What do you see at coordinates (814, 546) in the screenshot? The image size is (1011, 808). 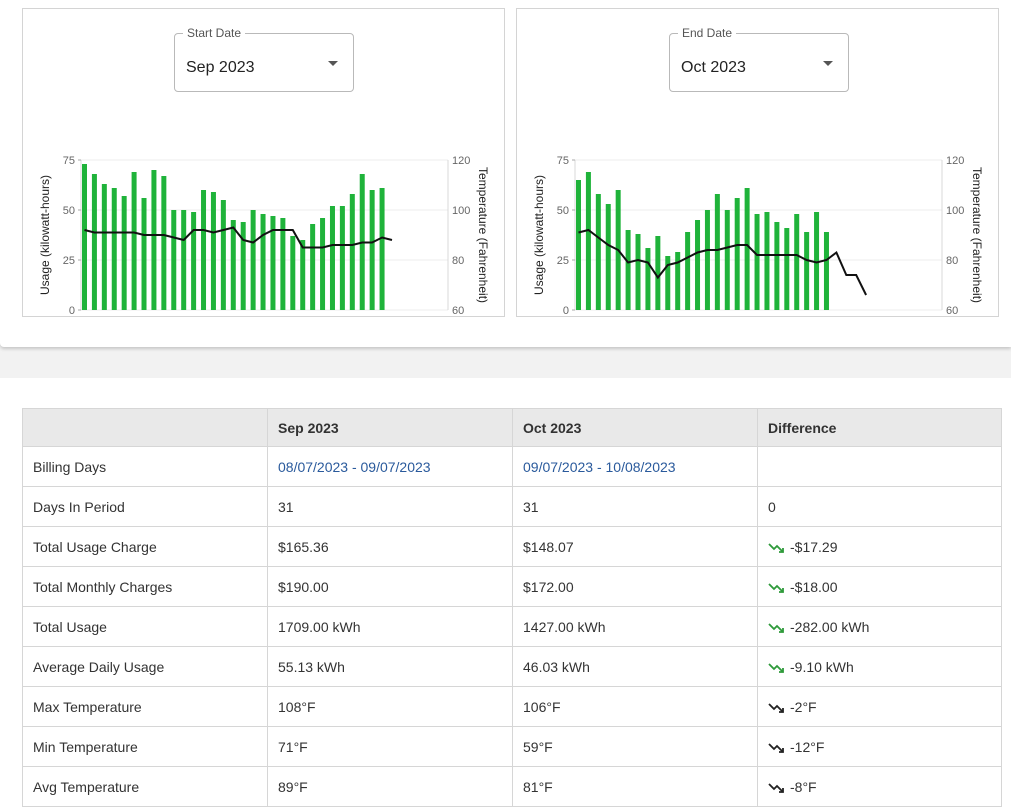 I see `difference-text: -$17.29` at bounding box center [814, 546].